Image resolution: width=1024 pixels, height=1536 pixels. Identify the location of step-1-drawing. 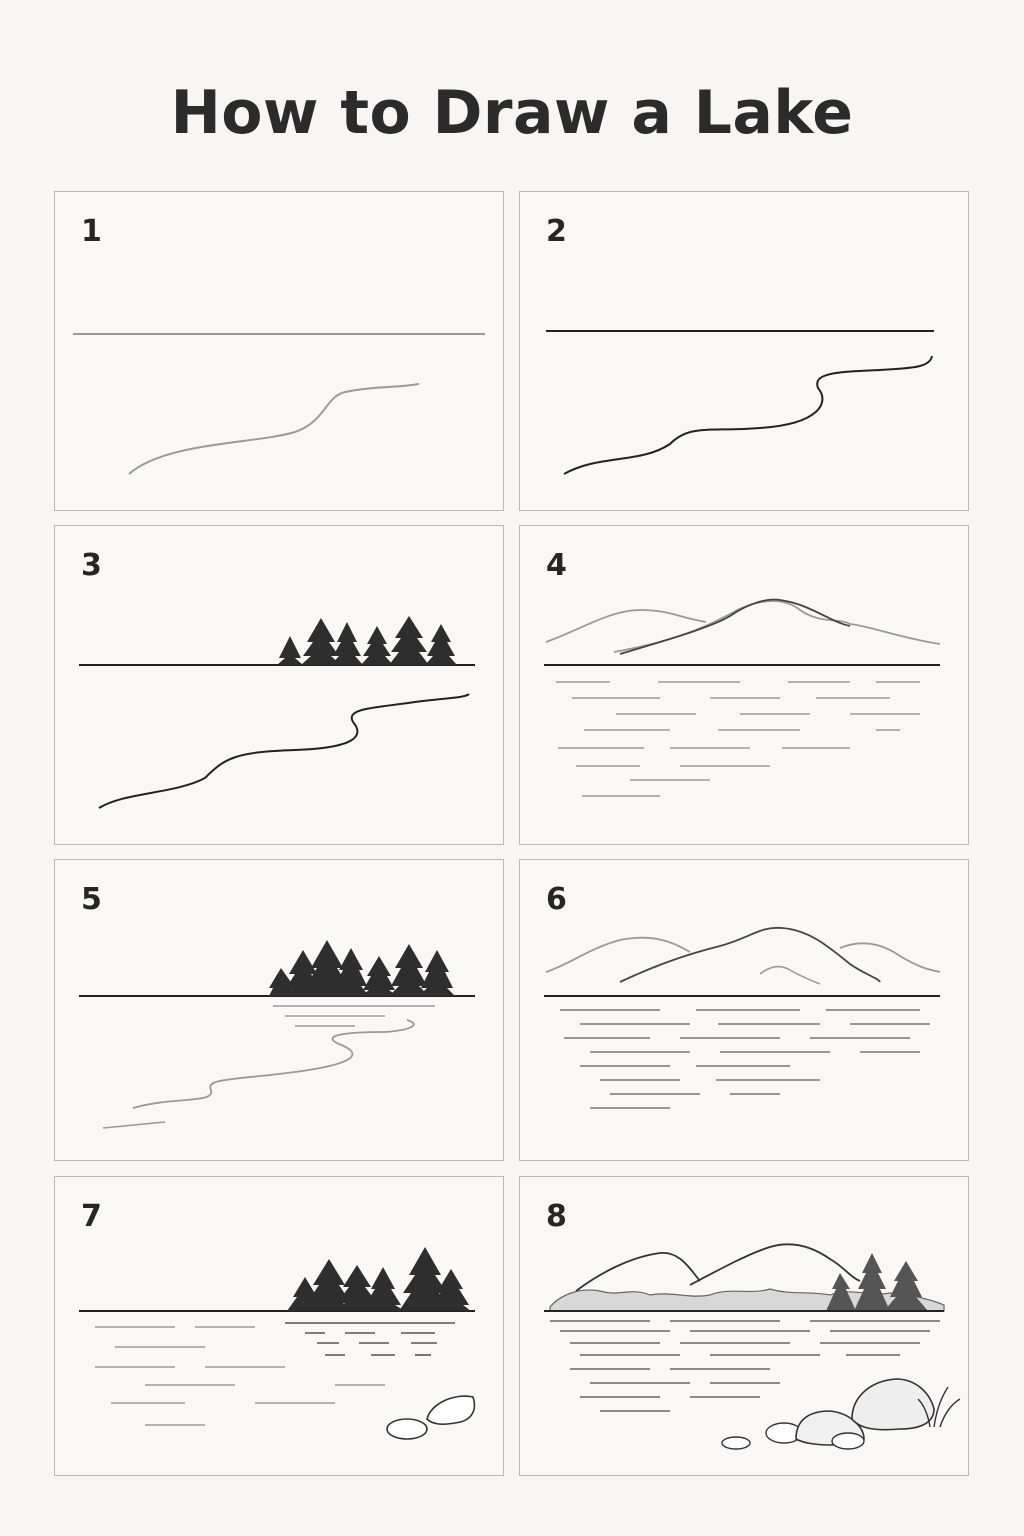
(279, 404).